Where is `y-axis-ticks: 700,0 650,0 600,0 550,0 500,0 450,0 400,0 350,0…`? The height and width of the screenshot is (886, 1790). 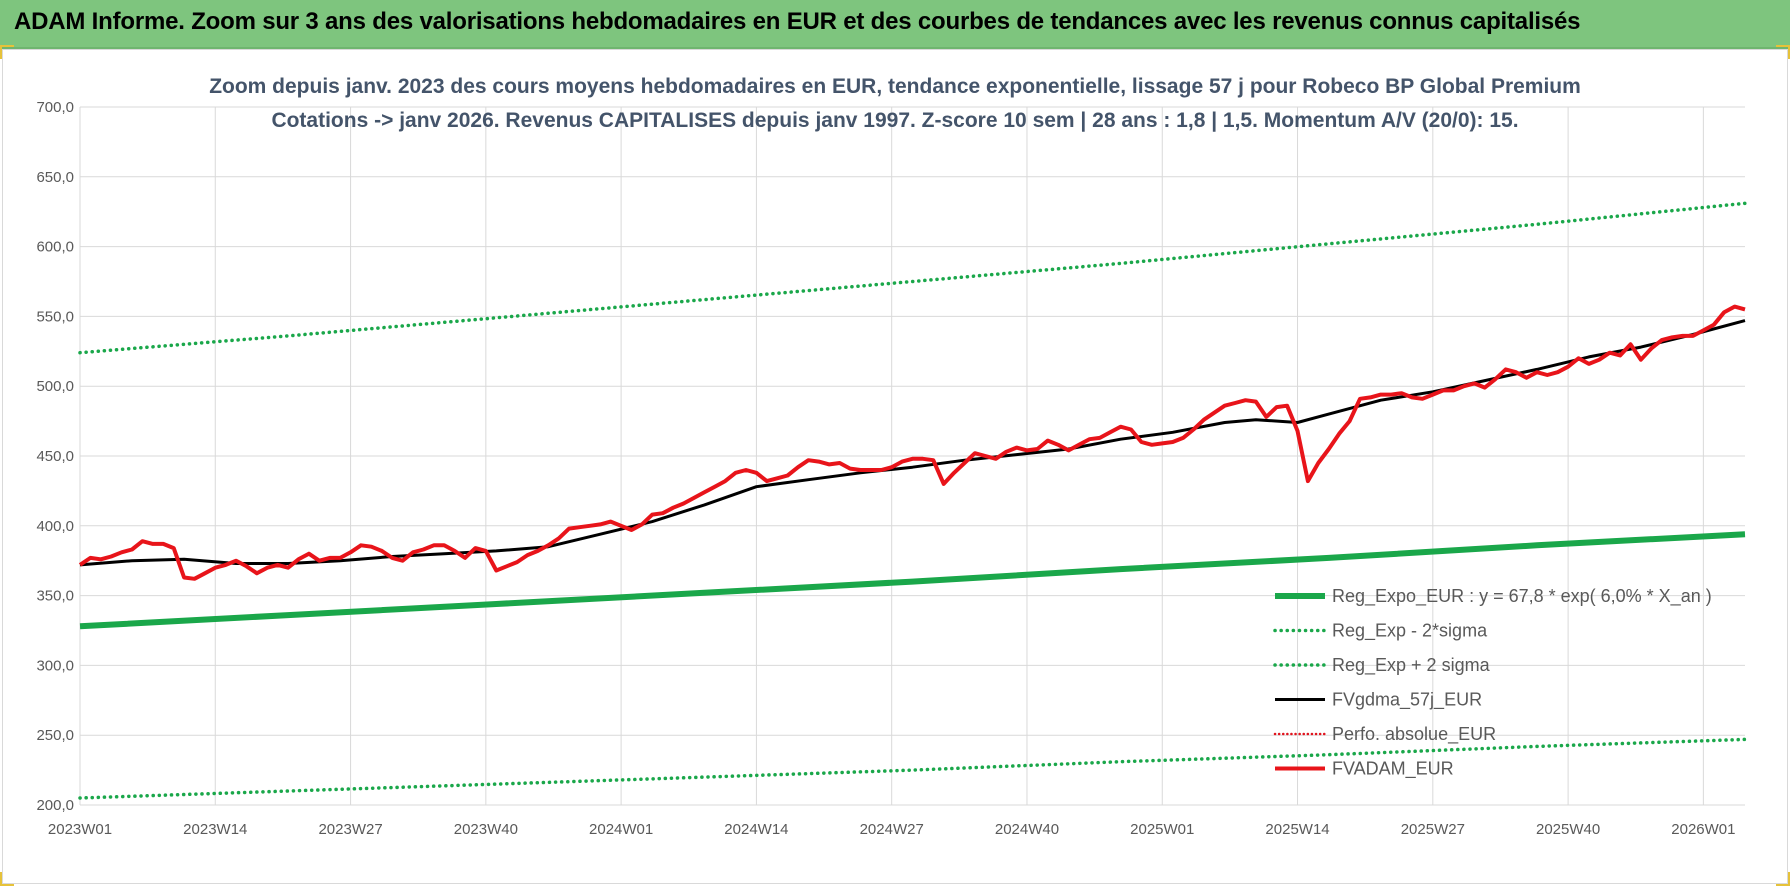
y-axis-ticks: 700,0 650,0 600,0 550,0 500,0 450,0 400,0 350,0… is located at coordinates (55, 456).